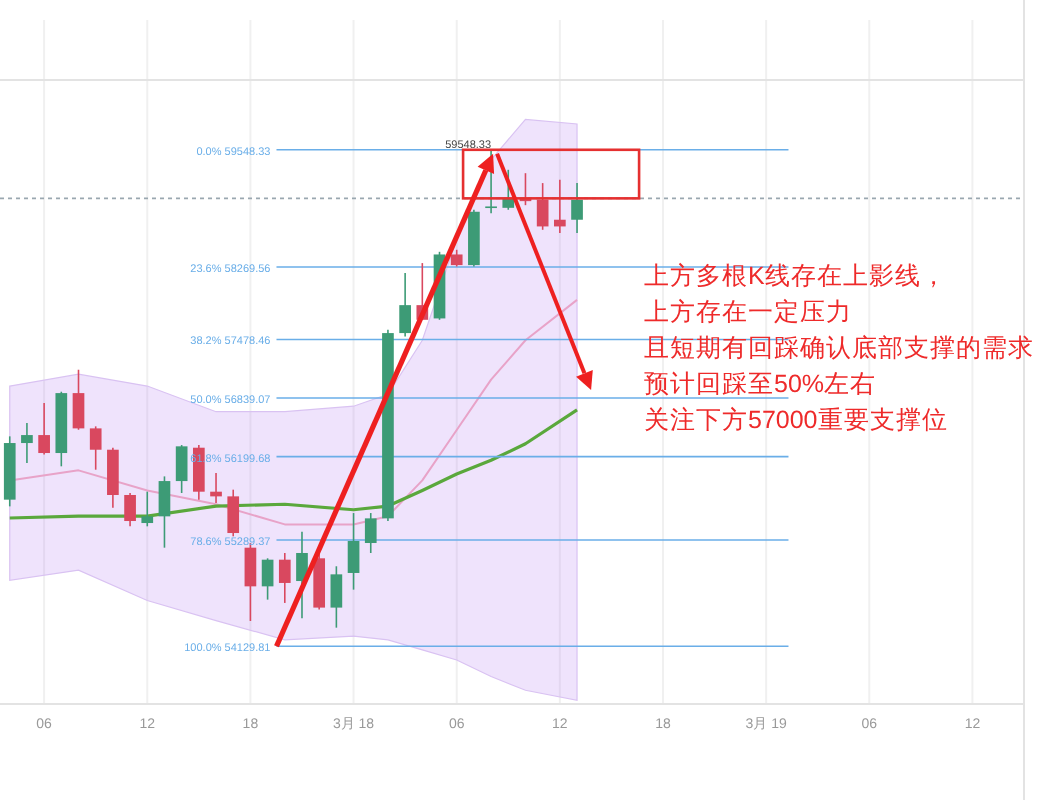 The image size is (1040, 800). What do you see at coordinates (760, 384) in the screenshot?
I see `annotation: 预计回踩至50%左右` at bounding box center [760, 384].